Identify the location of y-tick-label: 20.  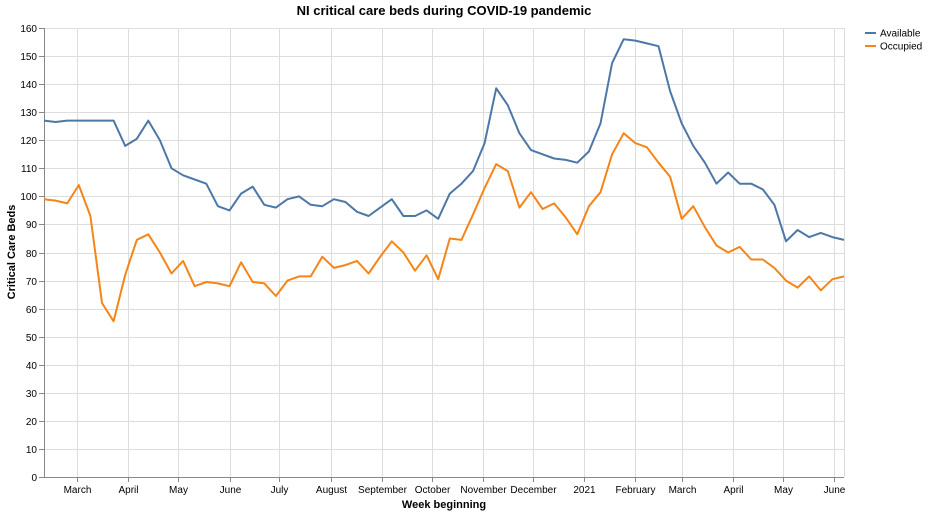
(32, 422).